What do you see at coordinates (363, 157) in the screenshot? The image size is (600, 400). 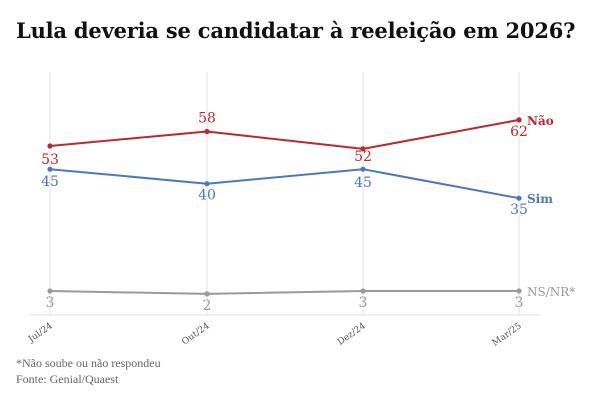 I see `data-label: 52` at bounding box center [363, 157].